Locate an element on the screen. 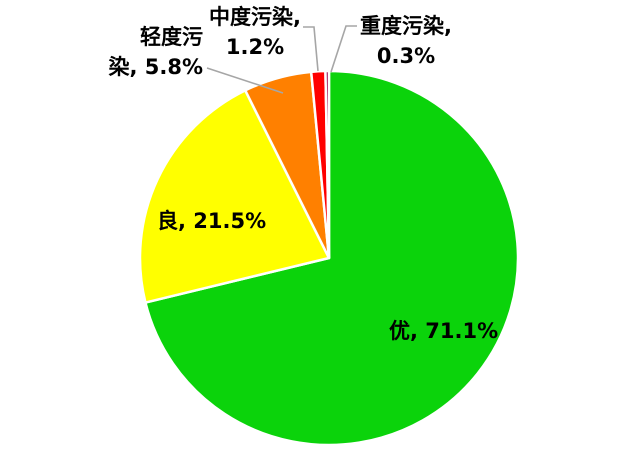 The height and width of the screenshot is (450, 638). label-line: 良, 21.5% is located at coordinates (212, 221).